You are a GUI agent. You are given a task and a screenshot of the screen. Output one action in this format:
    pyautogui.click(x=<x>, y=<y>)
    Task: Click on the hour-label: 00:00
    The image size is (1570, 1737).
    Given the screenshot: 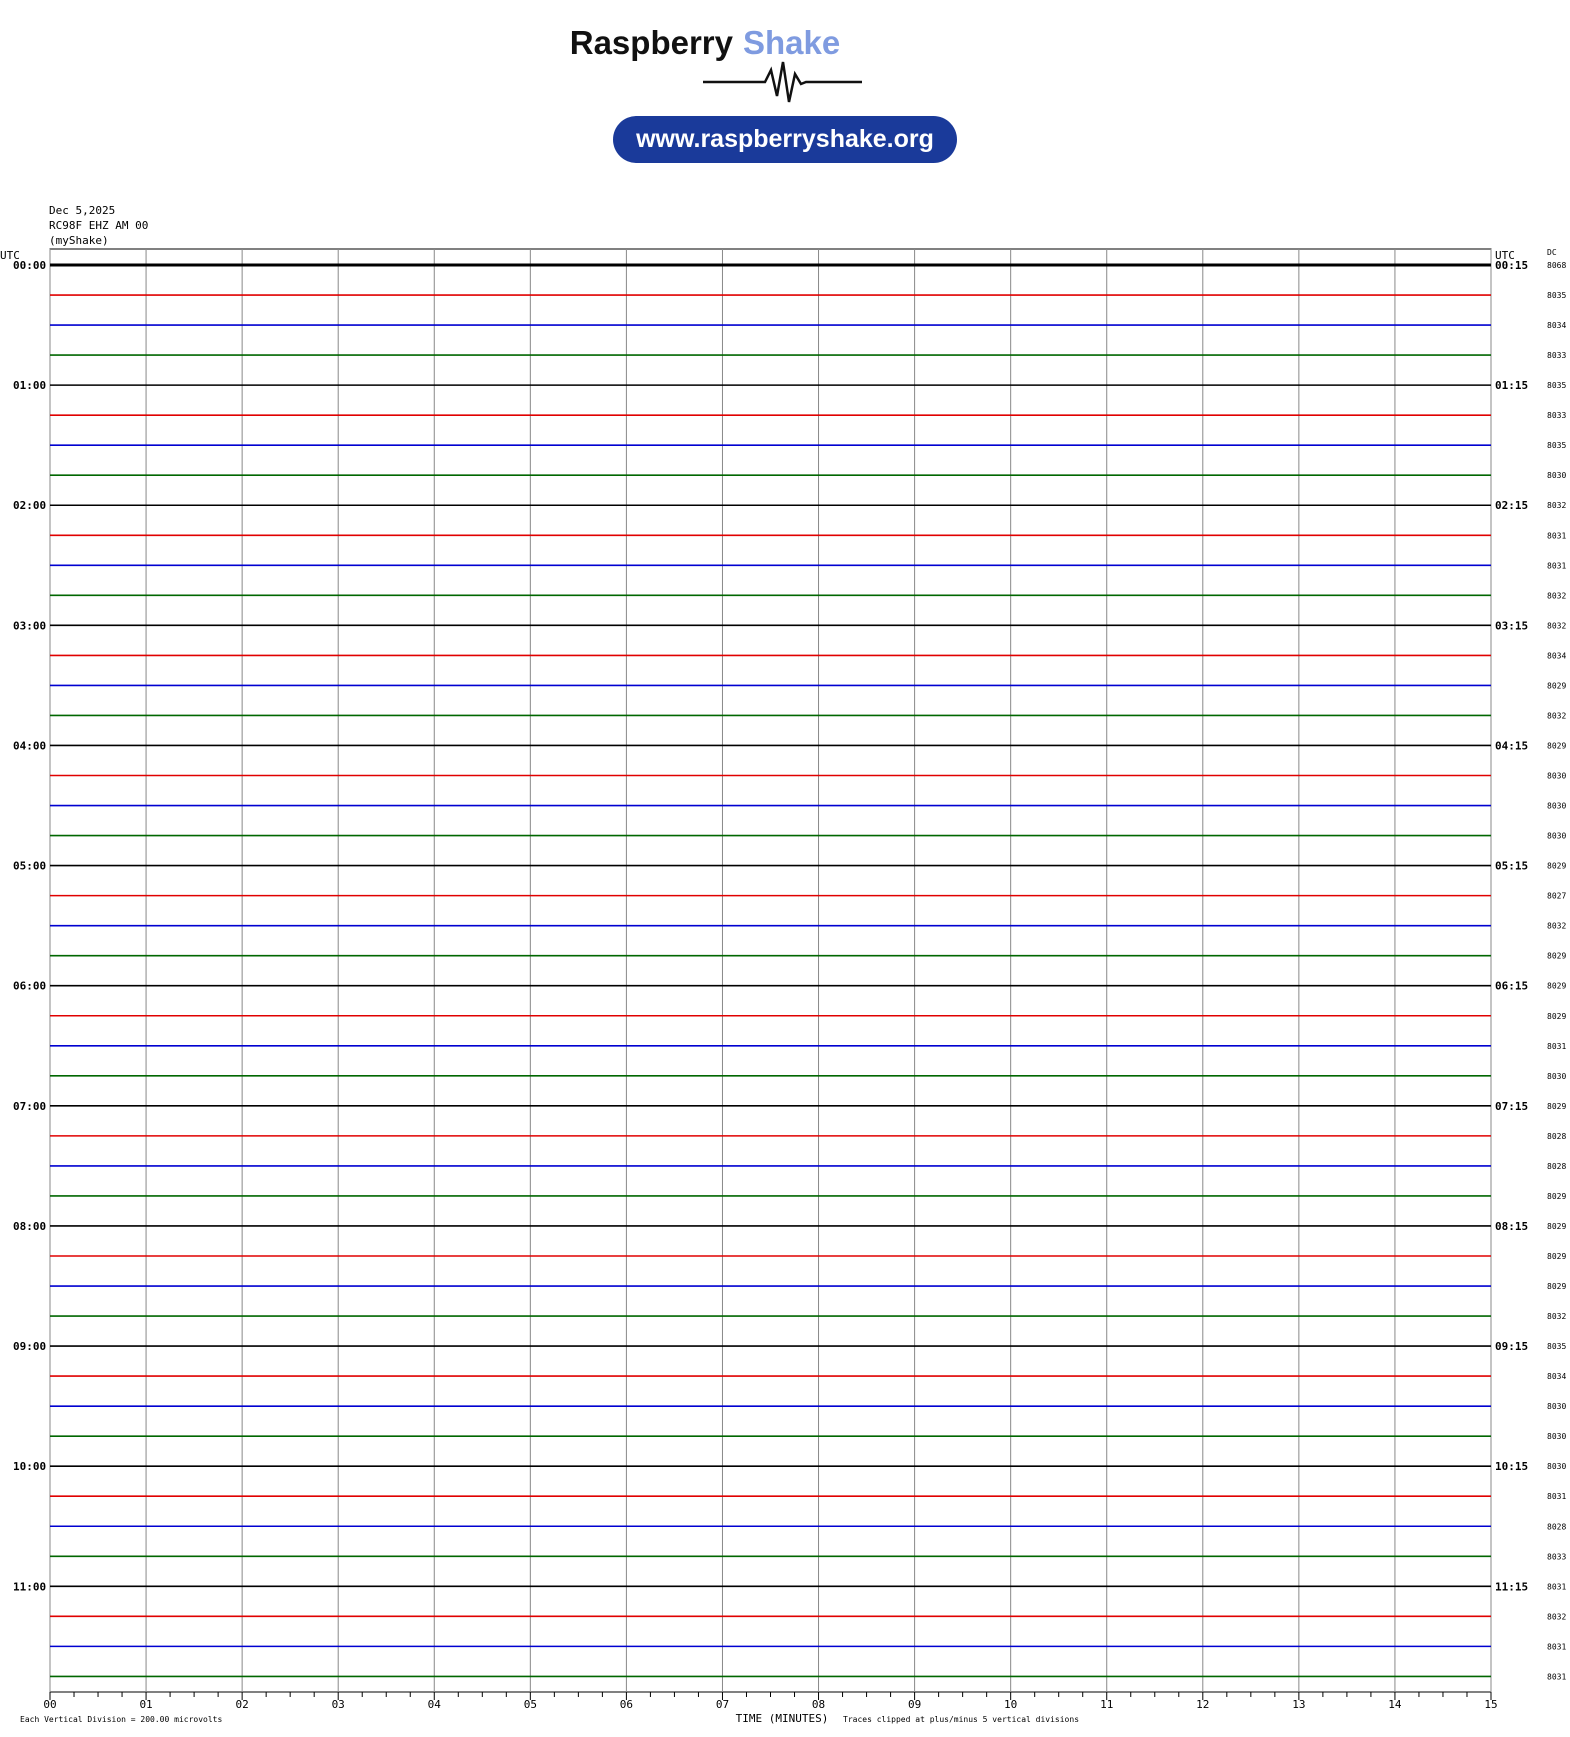 What is the action you would take?
    pyautogui.click(x=29, y=265)
    